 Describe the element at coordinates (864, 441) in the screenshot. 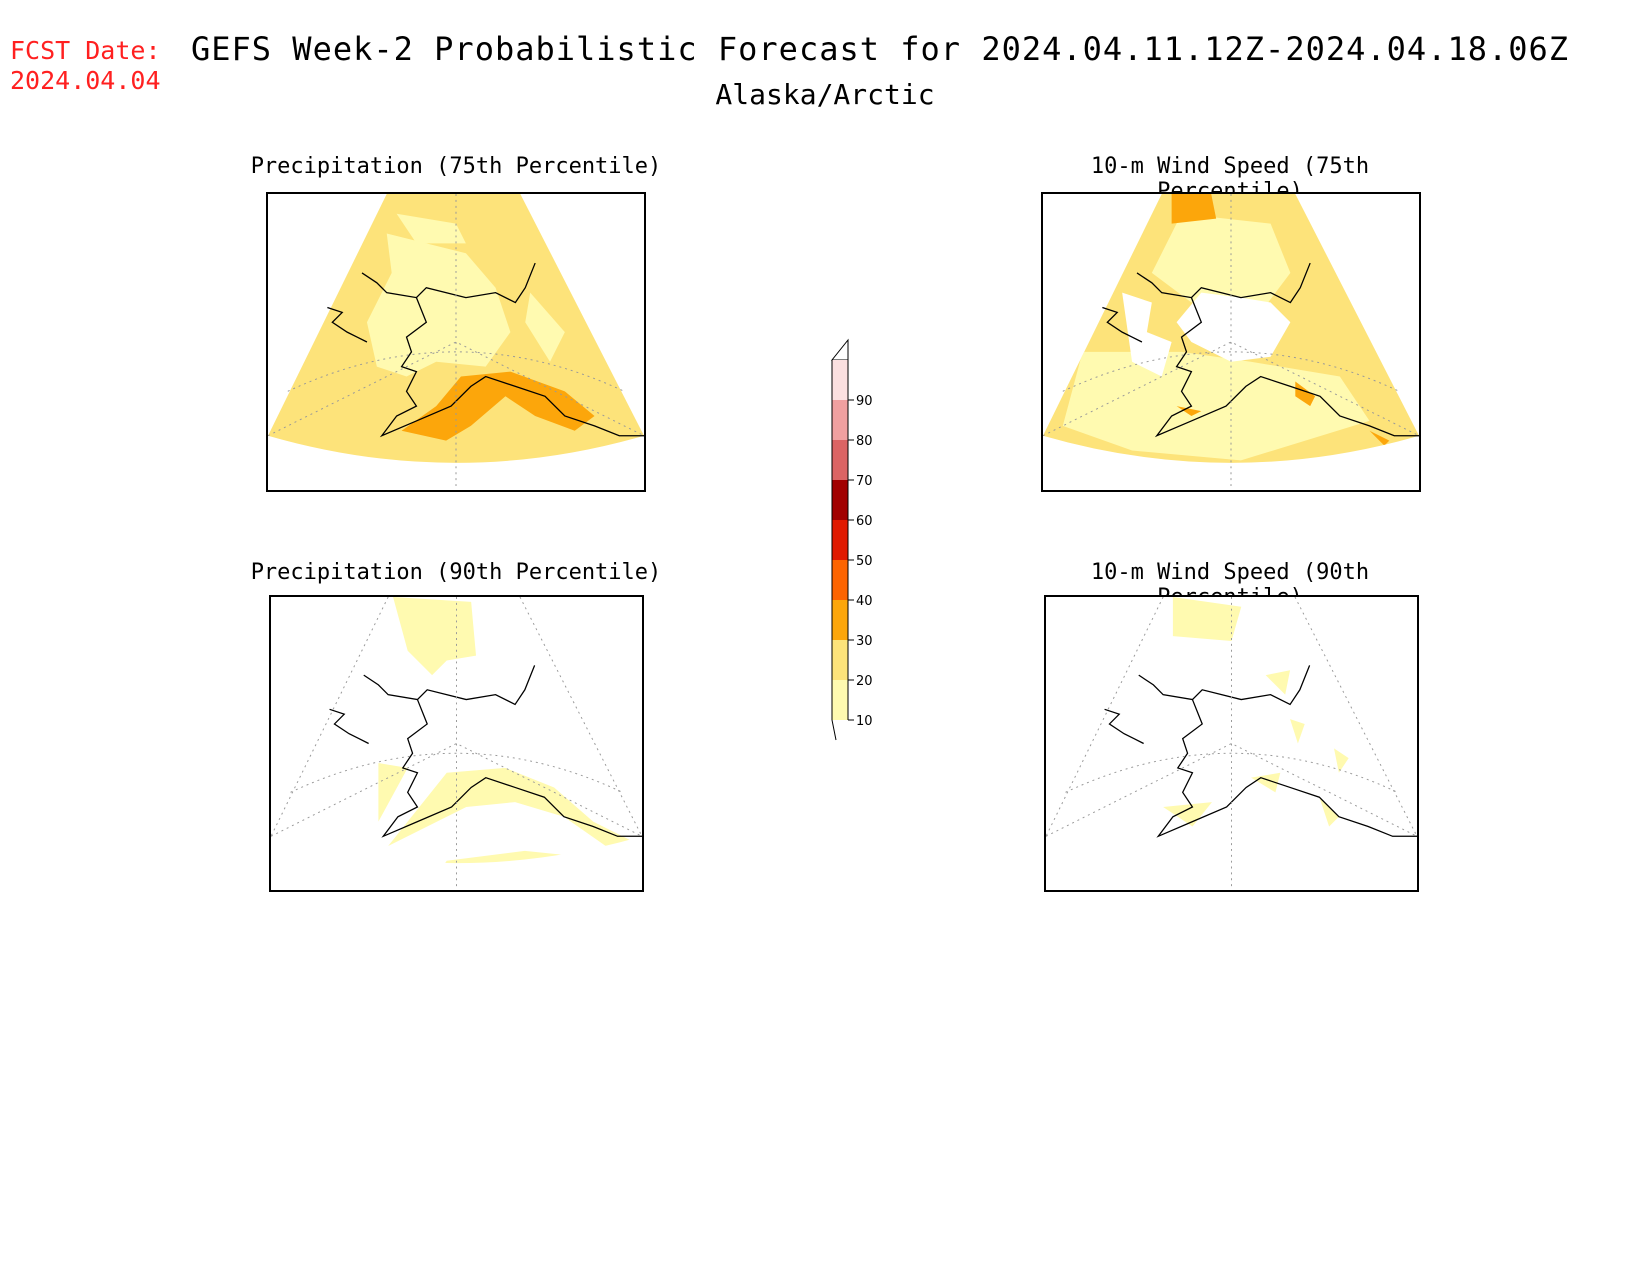

I see `legend-tick-label: 80` at that location.